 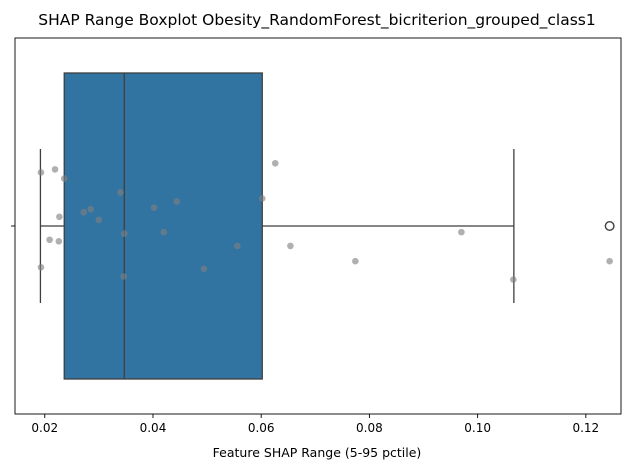 I want to click on x-tick-label: 0.12, so click(x=585, y=428).